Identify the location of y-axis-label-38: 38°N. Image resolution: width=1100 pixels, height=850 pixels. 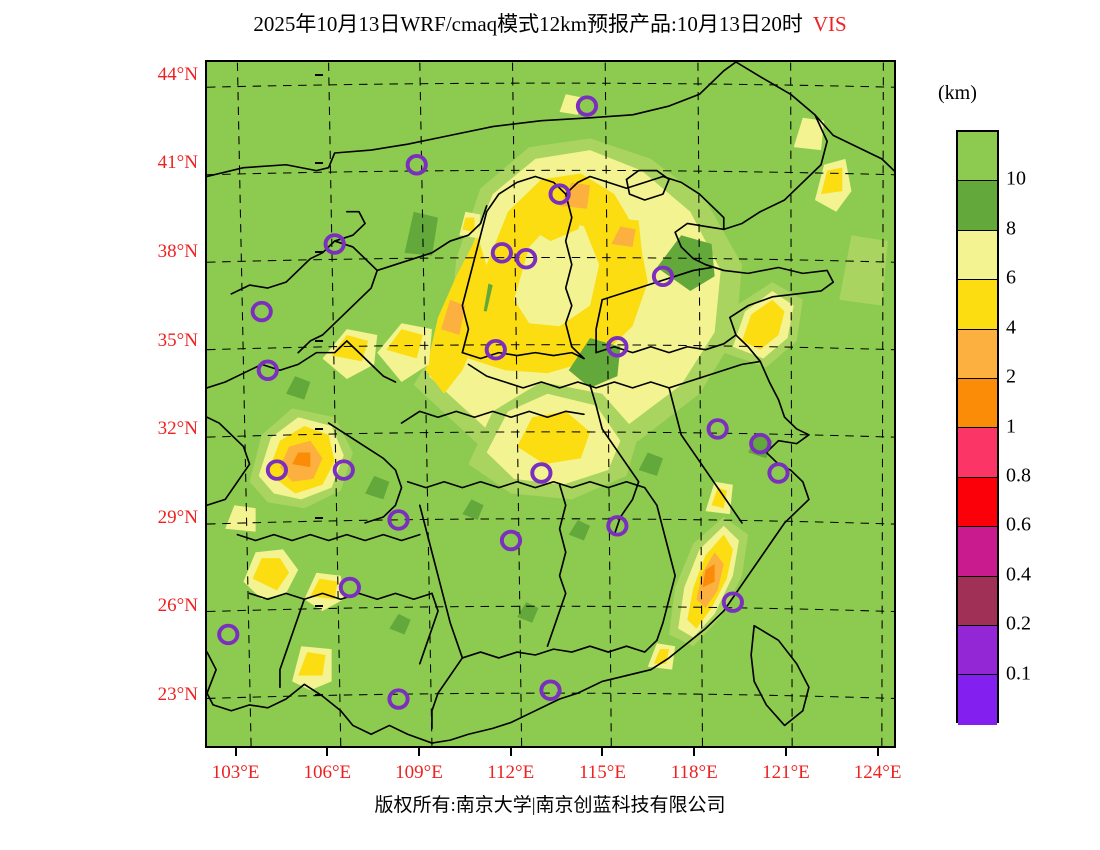
(177, 251).